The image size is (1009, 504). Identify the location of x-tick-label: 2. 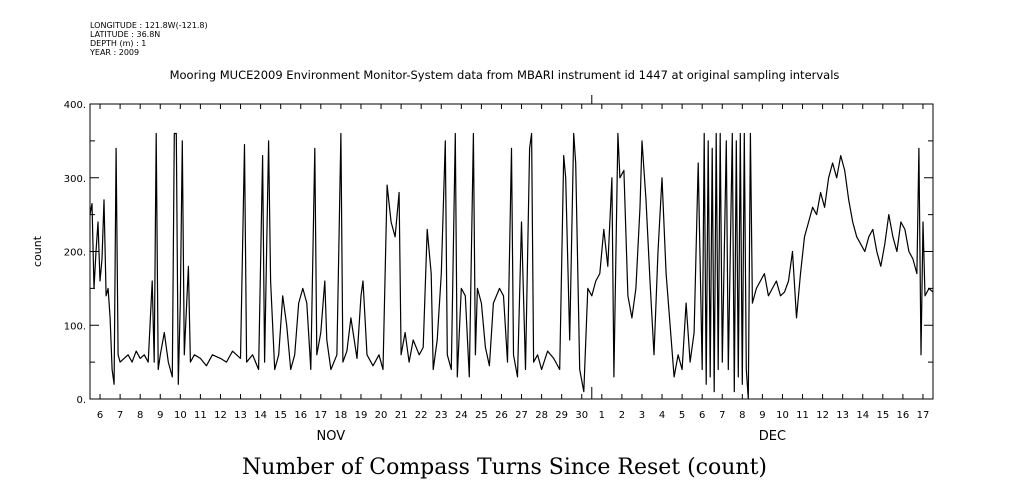
(622, 415).